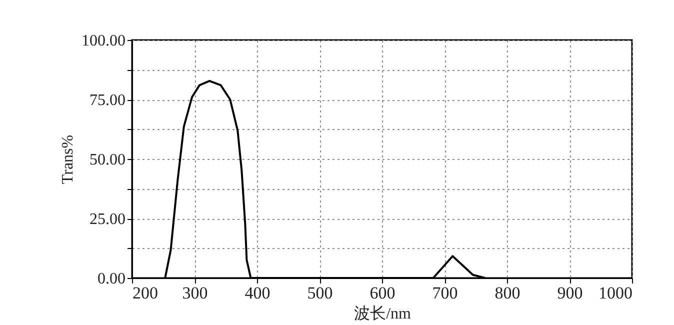 This screenshot has width=674, height=325. What do you see at coordinates (570, 293) in the screenshot?
I see `x-tick-label: 900` at bounding box center [570, 293].